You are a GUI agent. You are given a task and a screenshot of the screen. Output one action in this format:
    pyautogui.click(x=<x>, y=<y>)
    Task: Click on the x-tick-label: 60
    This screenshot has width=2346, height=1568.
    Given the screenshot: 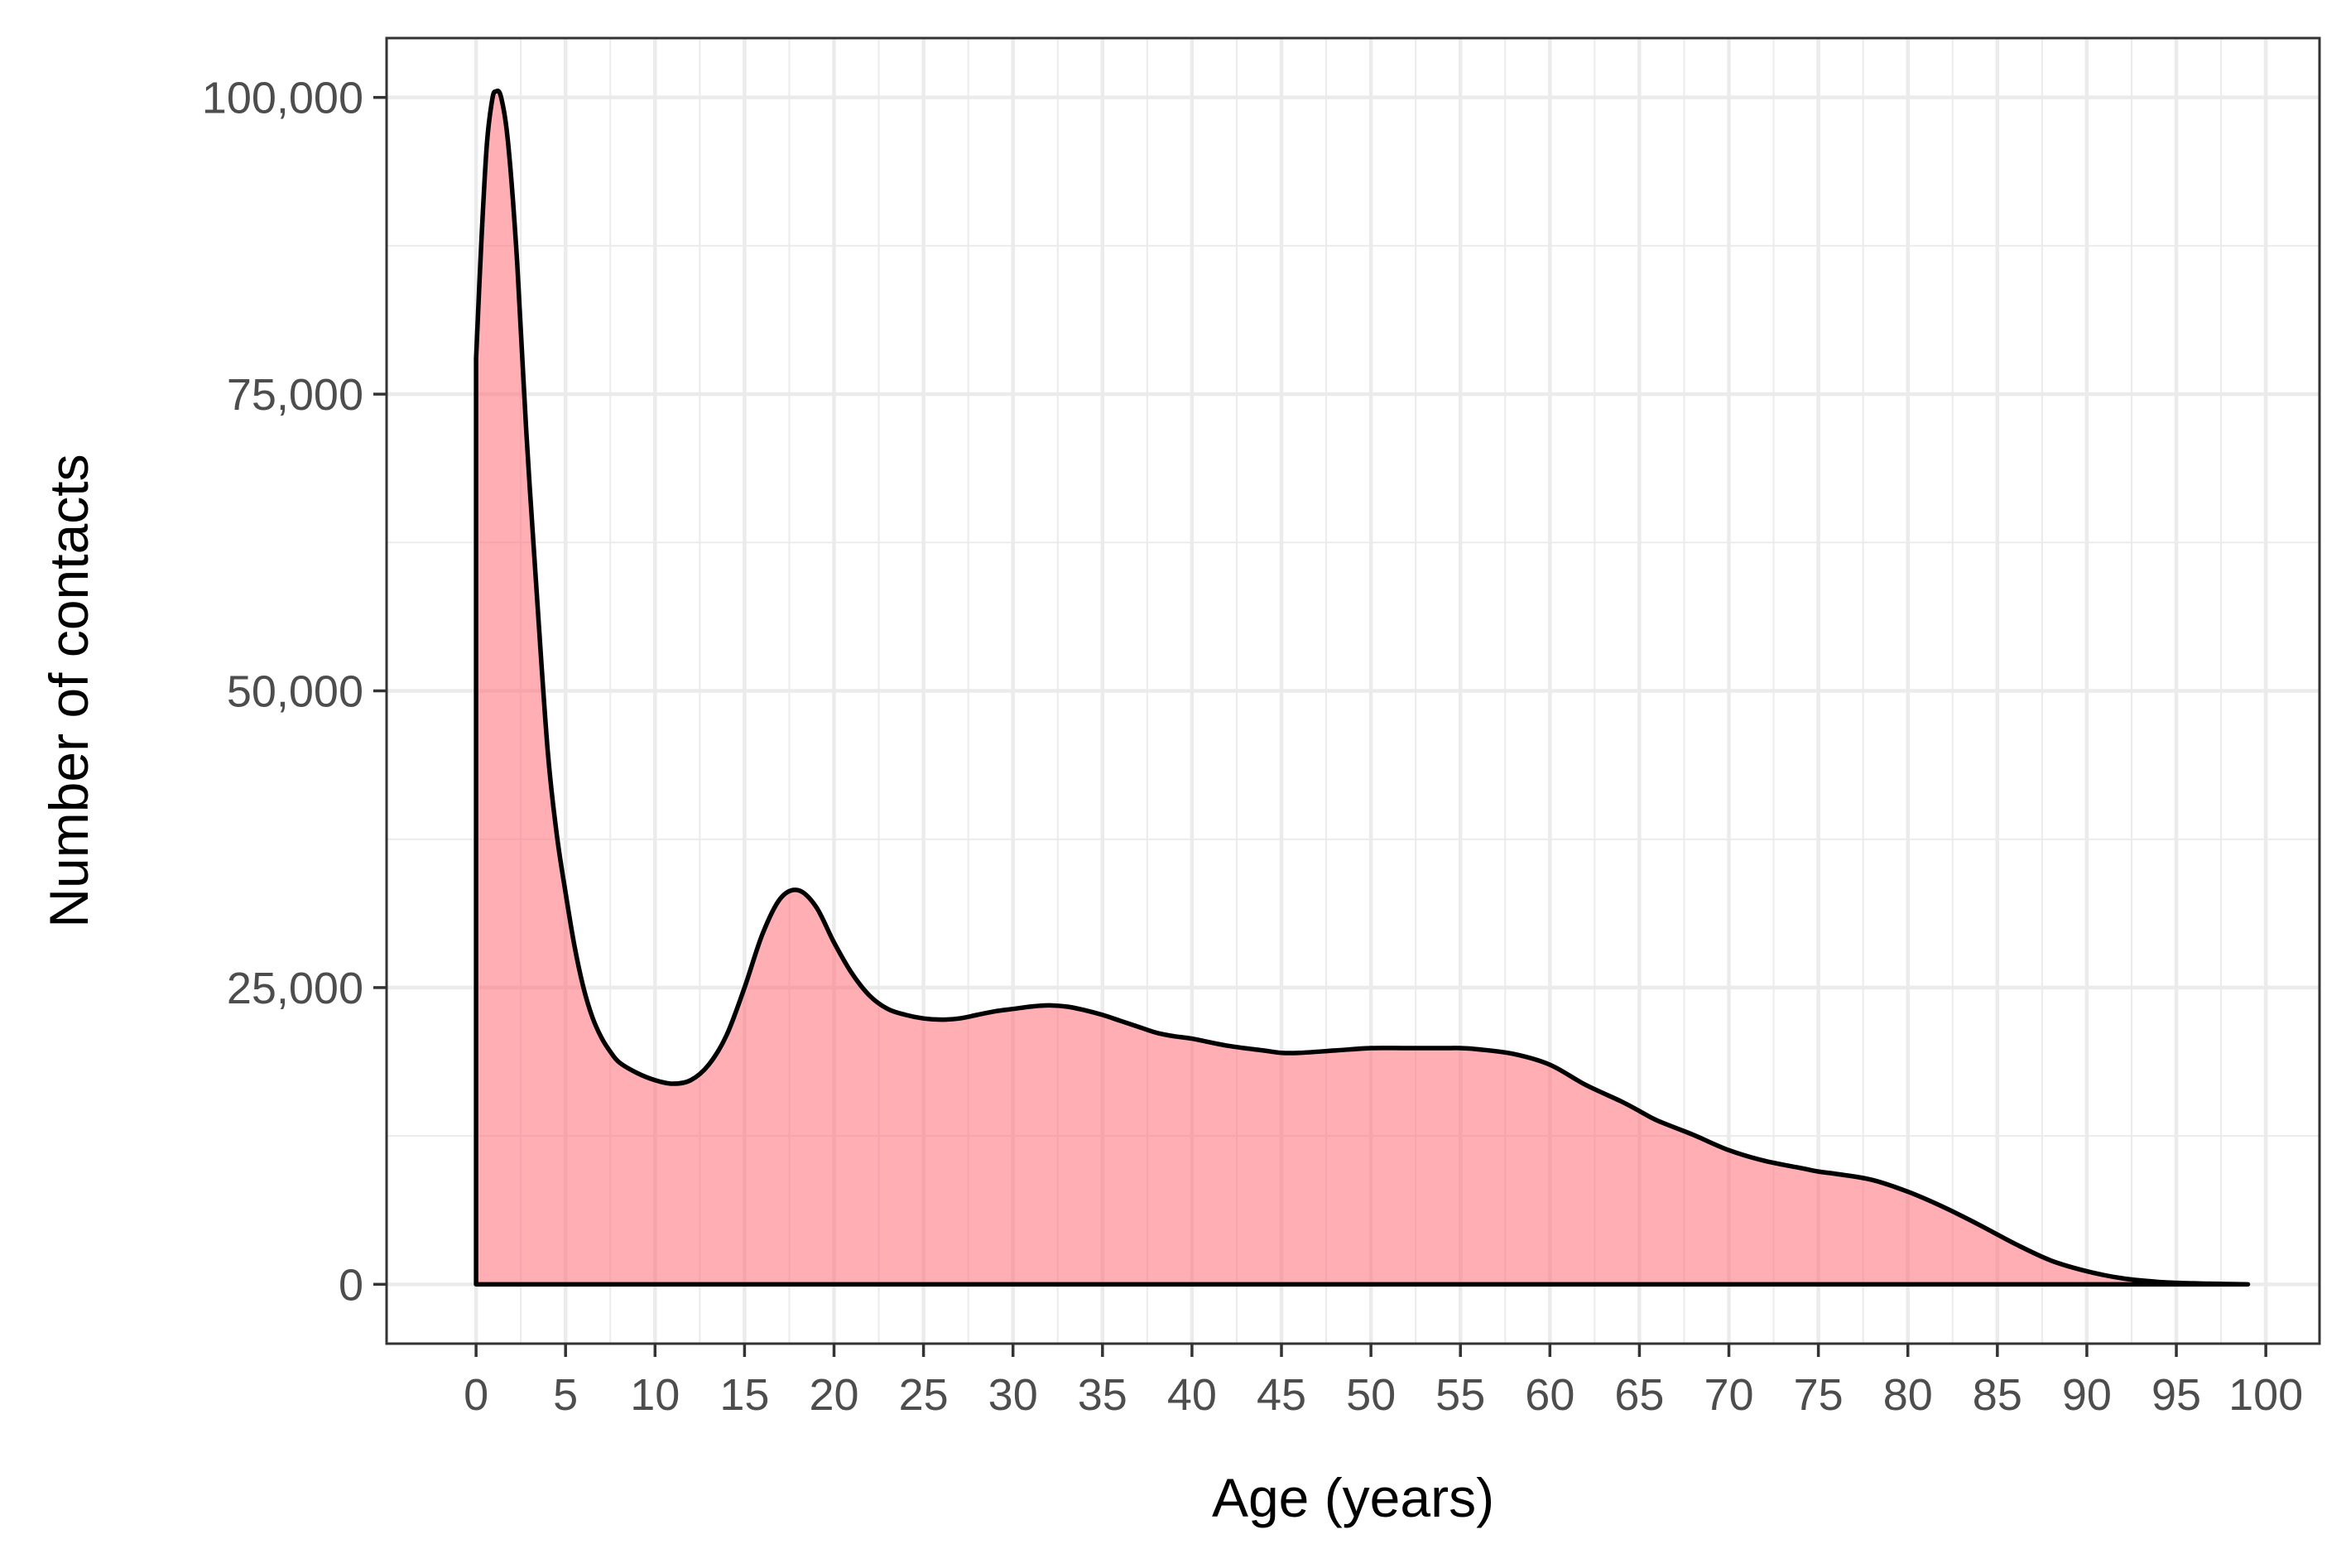 What is the action you would take?
    pyautogui.click(x=1550, y=1395)
    